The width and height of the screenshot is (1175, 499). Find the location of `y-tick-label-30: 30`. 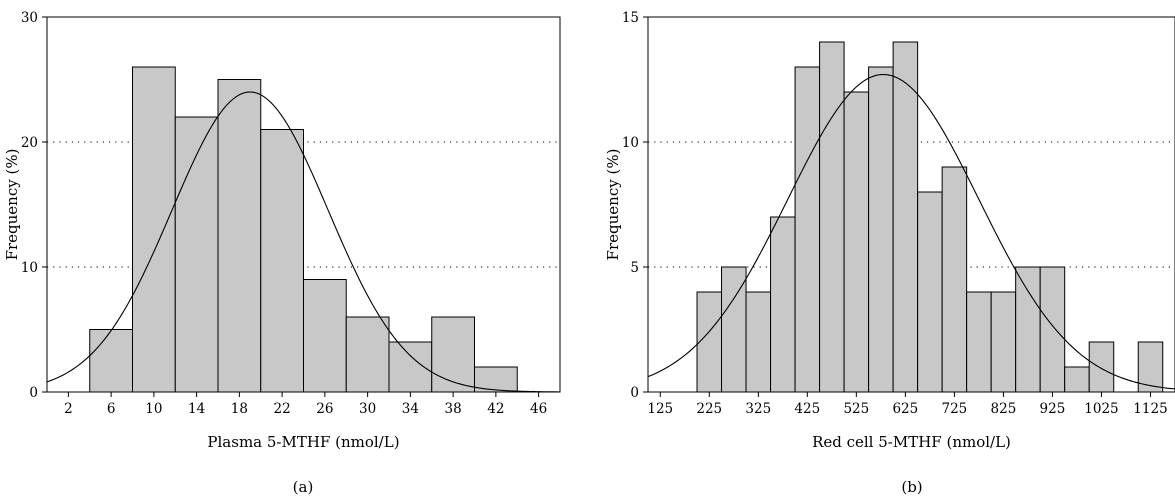

y-tick-label-30: 30 is located at coordinates (29, 18).